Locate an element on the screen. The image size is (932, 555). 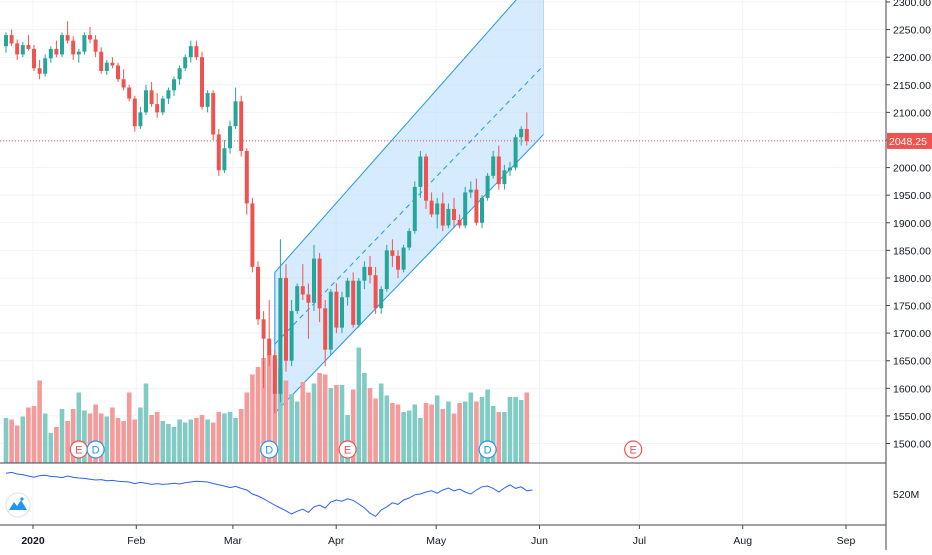
price-axis-background is located at coordinates (909, 275).